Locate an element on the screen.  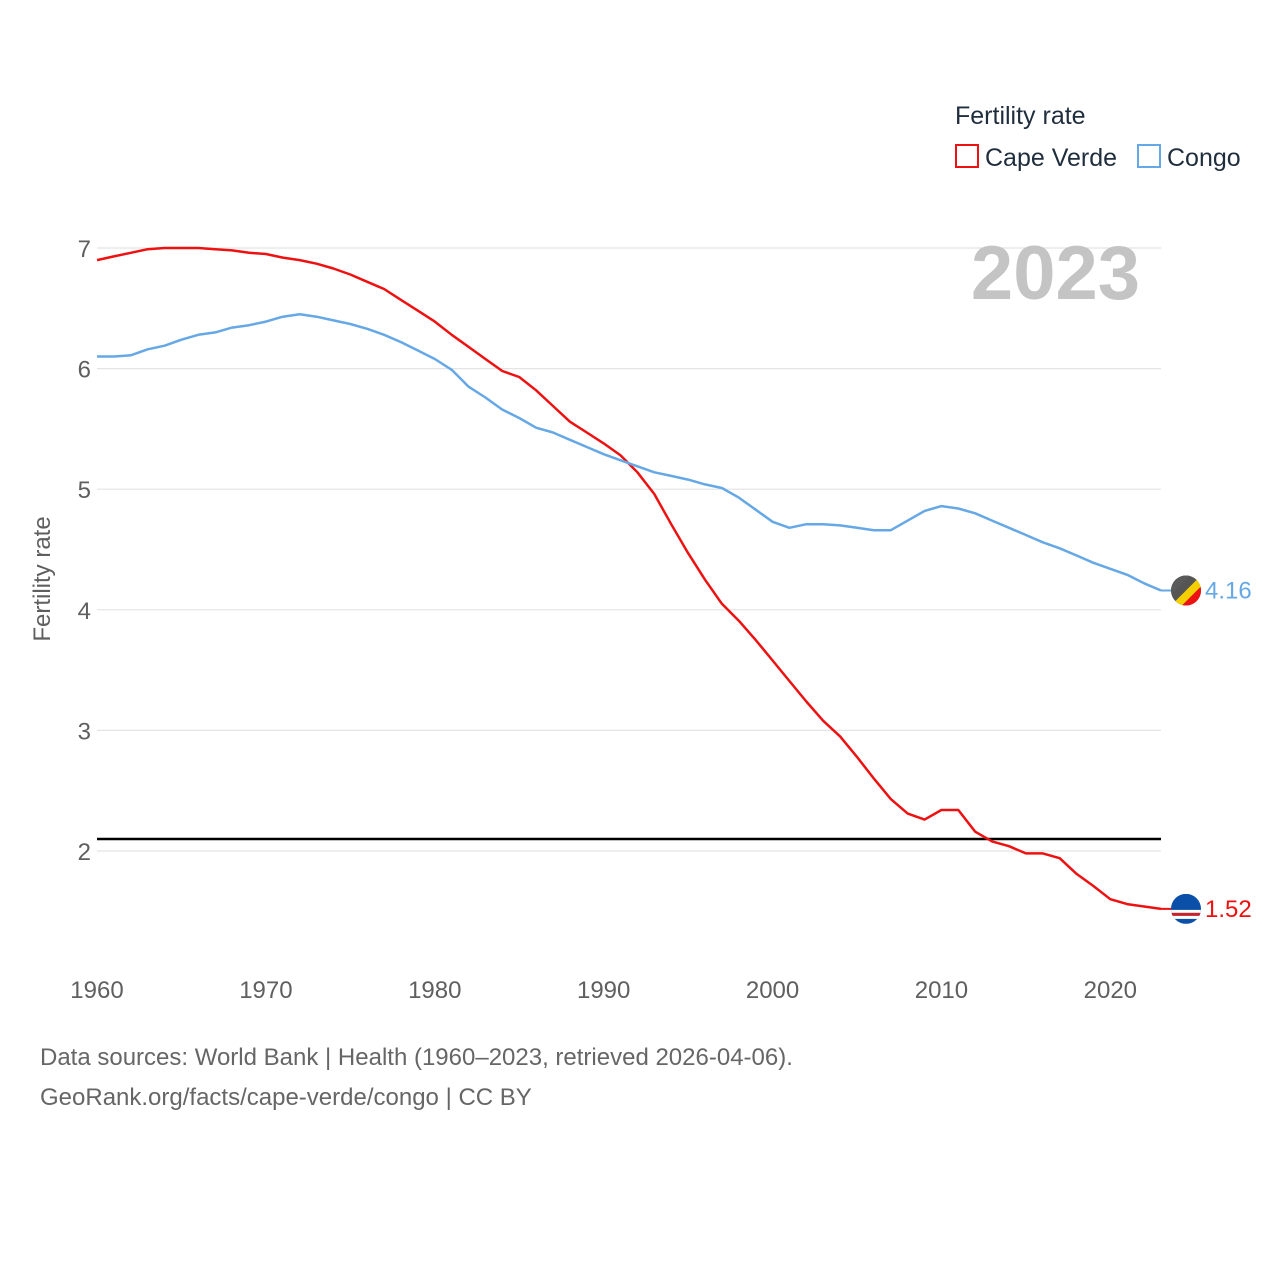
y-tick-label-6: 6 is located at coordinates (84, 370).